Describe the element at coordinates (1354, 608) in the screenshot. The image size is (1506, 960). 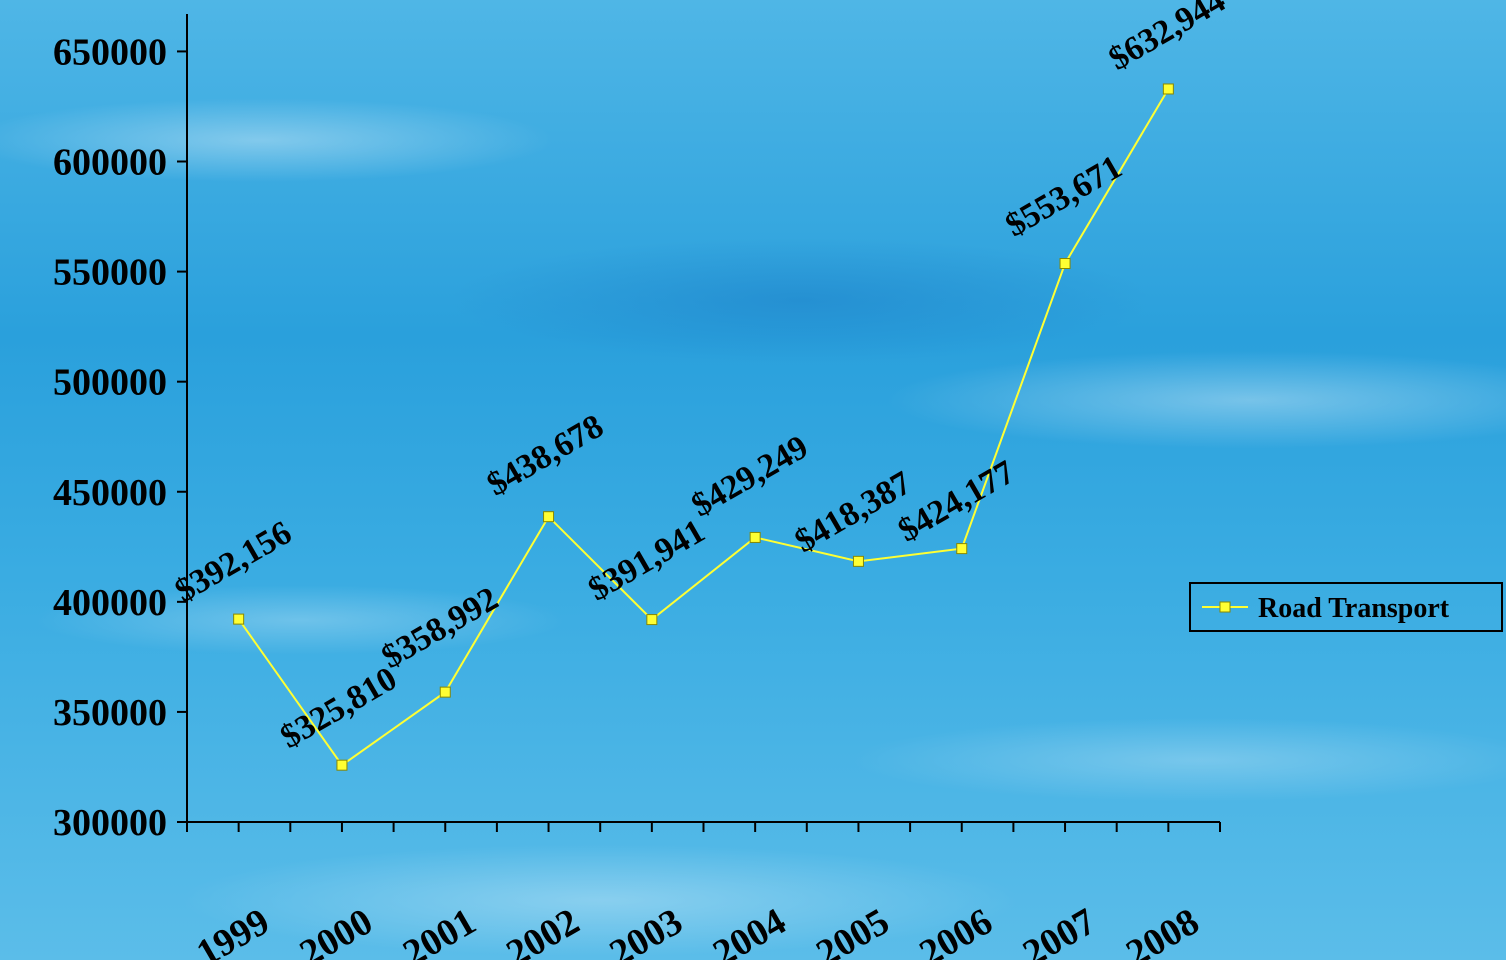
I see `legend-label: Road Transport` at that location.